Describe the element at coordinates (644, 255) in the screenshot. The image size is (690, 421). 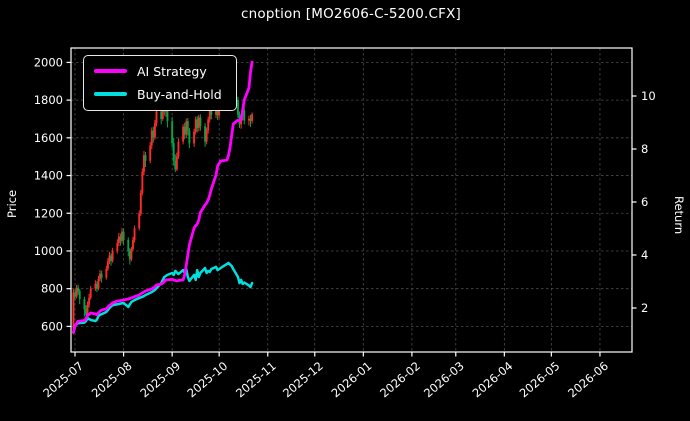
I see `svg-text: 4` at that location.